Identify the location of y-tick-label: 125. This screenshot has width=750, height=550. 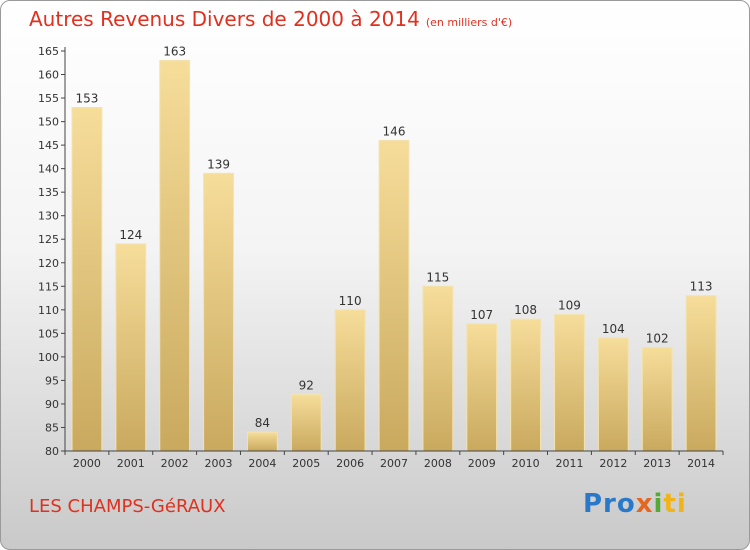
(48, 239).